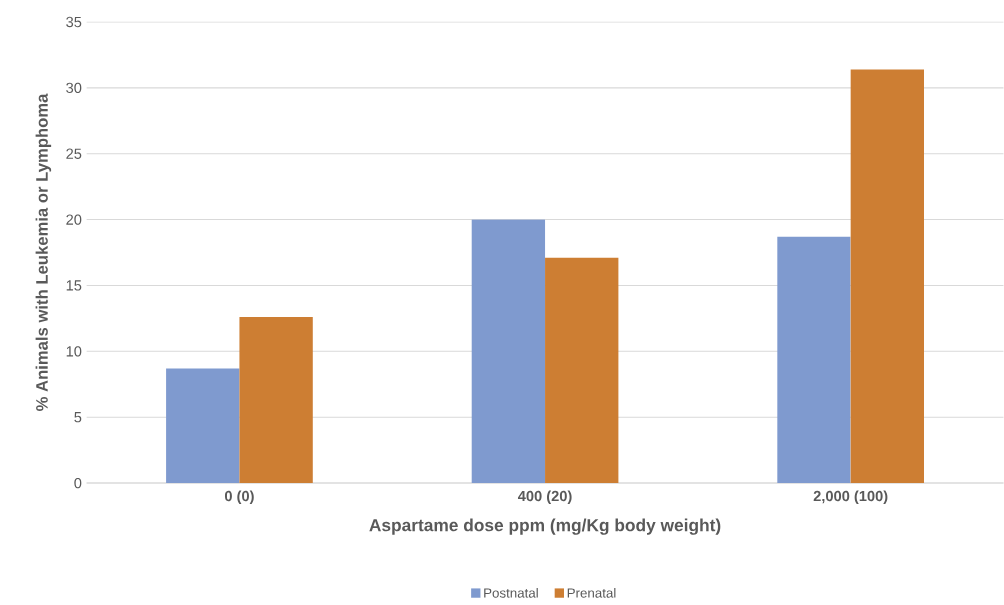 The height and width of the screenshot is (605, 1004). Describe the element at coordinates (74, 285) in the screenshot. I see `y-tick-label: 15` at that location.